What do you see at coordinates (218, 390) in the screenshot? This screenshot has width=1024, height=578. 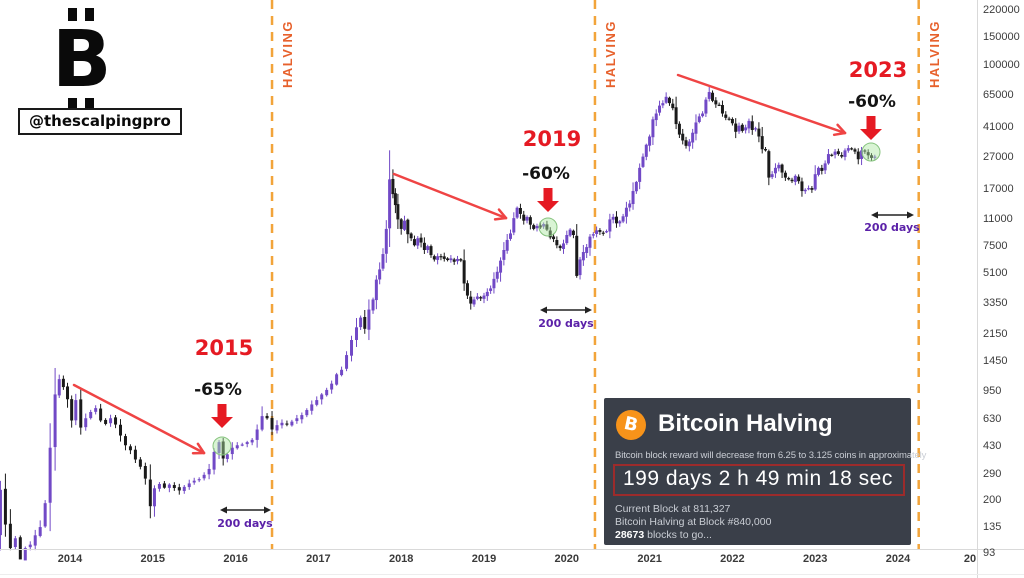 I see `drawdown-pct-label: -65%` at bounding box center [218, 390].